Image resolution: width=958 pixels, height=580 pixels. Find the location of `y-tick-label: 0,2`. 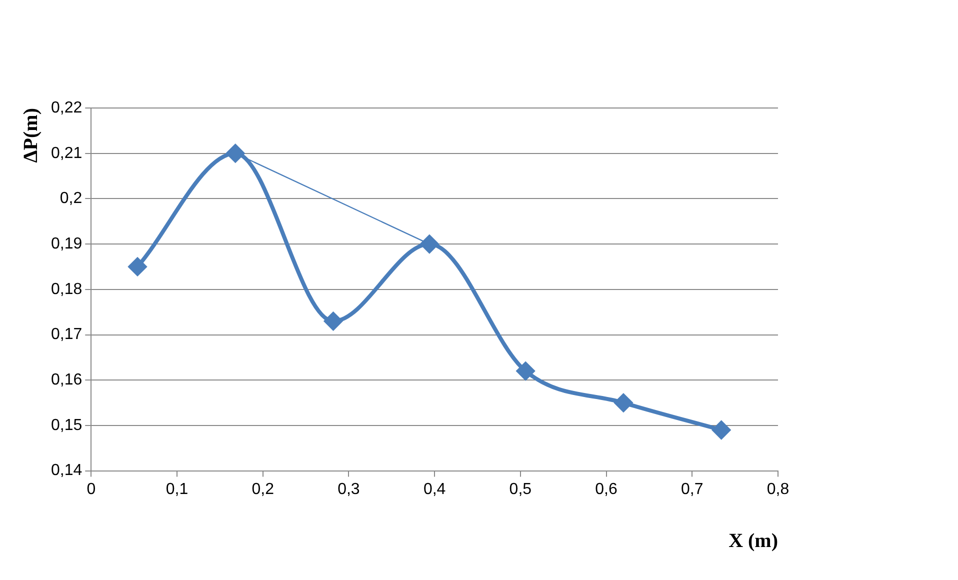

y-tick-label: 0,2 is located at coordinates (71, 199).